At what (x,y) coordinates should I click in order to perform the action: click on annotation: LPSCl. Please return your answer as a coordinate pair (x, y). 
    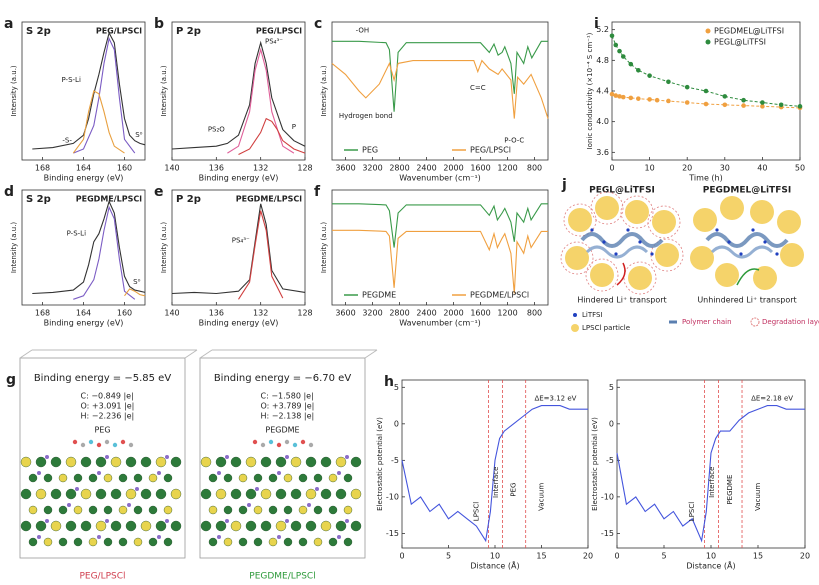
    Looking at the image, I should click on (692, 511).